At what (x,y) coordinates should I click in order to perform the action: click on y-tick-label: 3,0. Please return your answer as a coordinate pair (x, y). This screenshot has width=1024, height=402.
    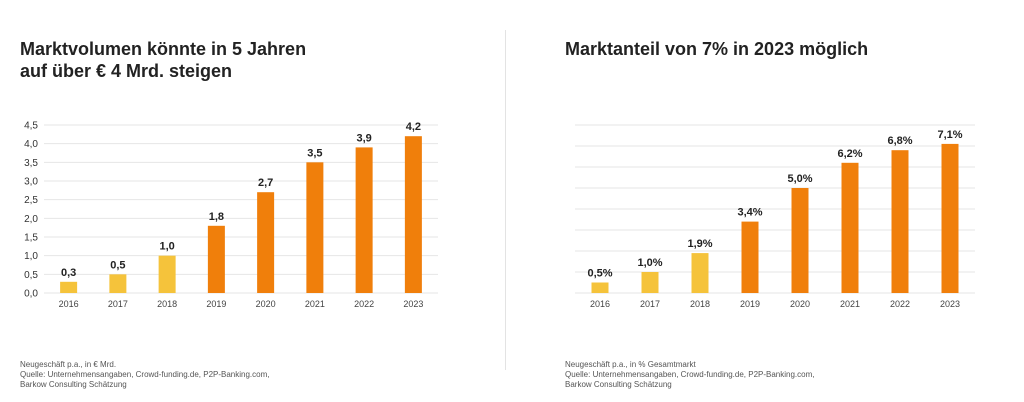
    Looking at the image, I should click on (31, 182).